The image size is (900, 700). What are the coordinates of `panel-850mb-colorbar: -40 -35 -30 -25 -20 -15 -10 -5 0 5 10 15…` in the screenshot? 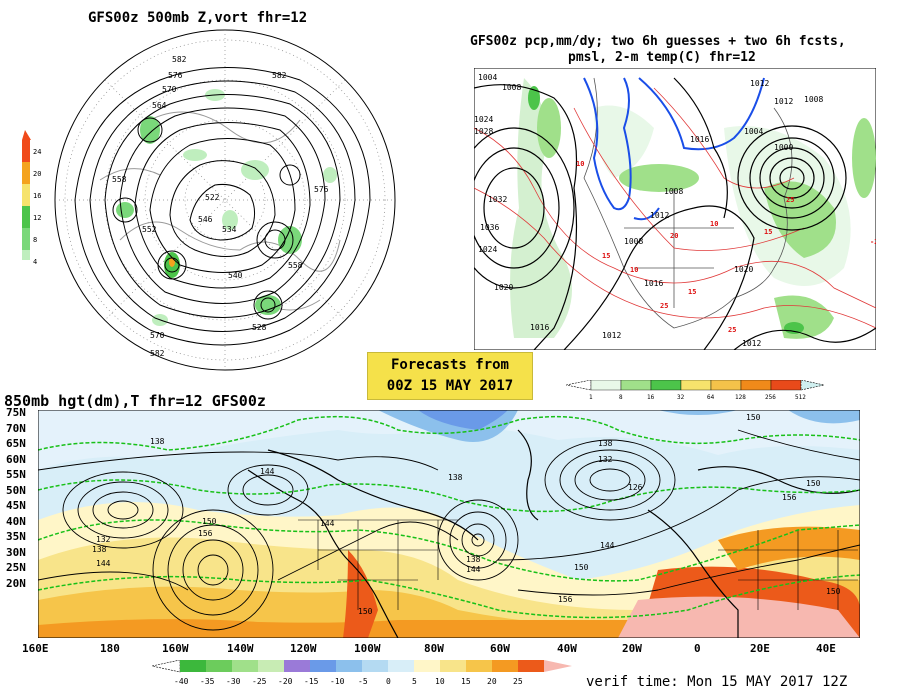 It's located at (366, 675).